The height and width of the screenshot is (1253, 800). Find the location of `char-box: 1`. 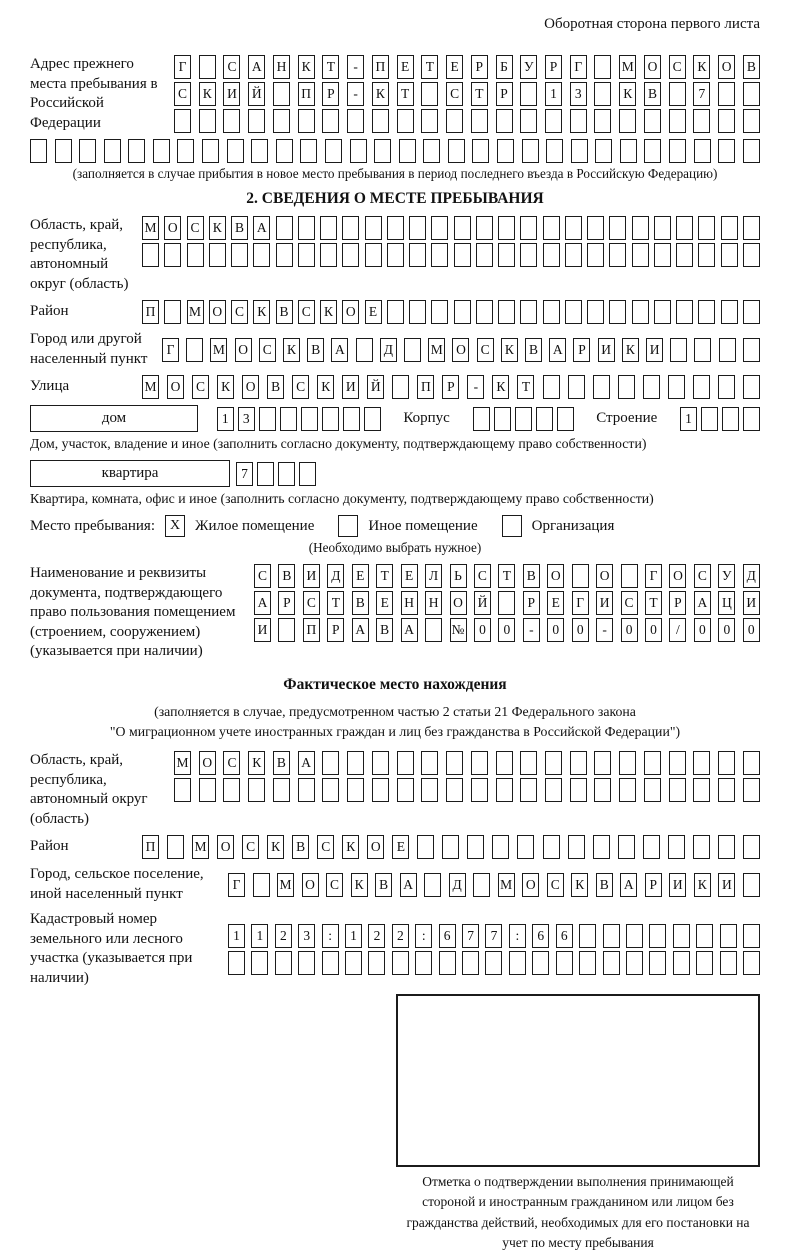

char-box: 1 is located at coordinates (225, 418).